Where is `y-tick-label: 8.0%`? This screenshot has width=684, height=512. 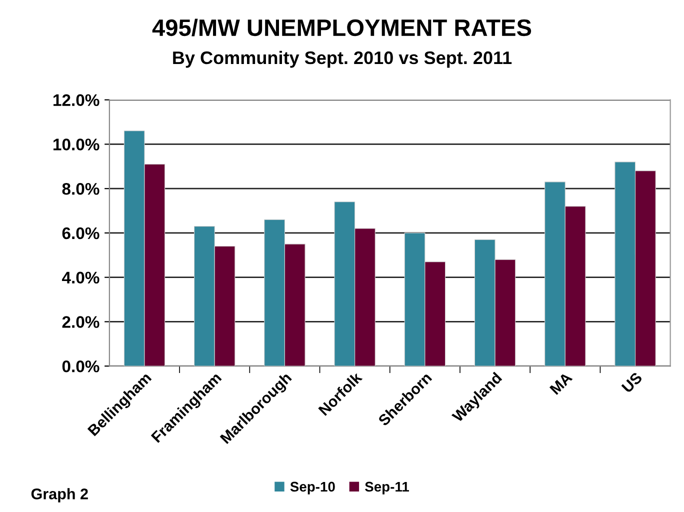 y-tick-label: 8.0% is located at coordinates (81, 188).